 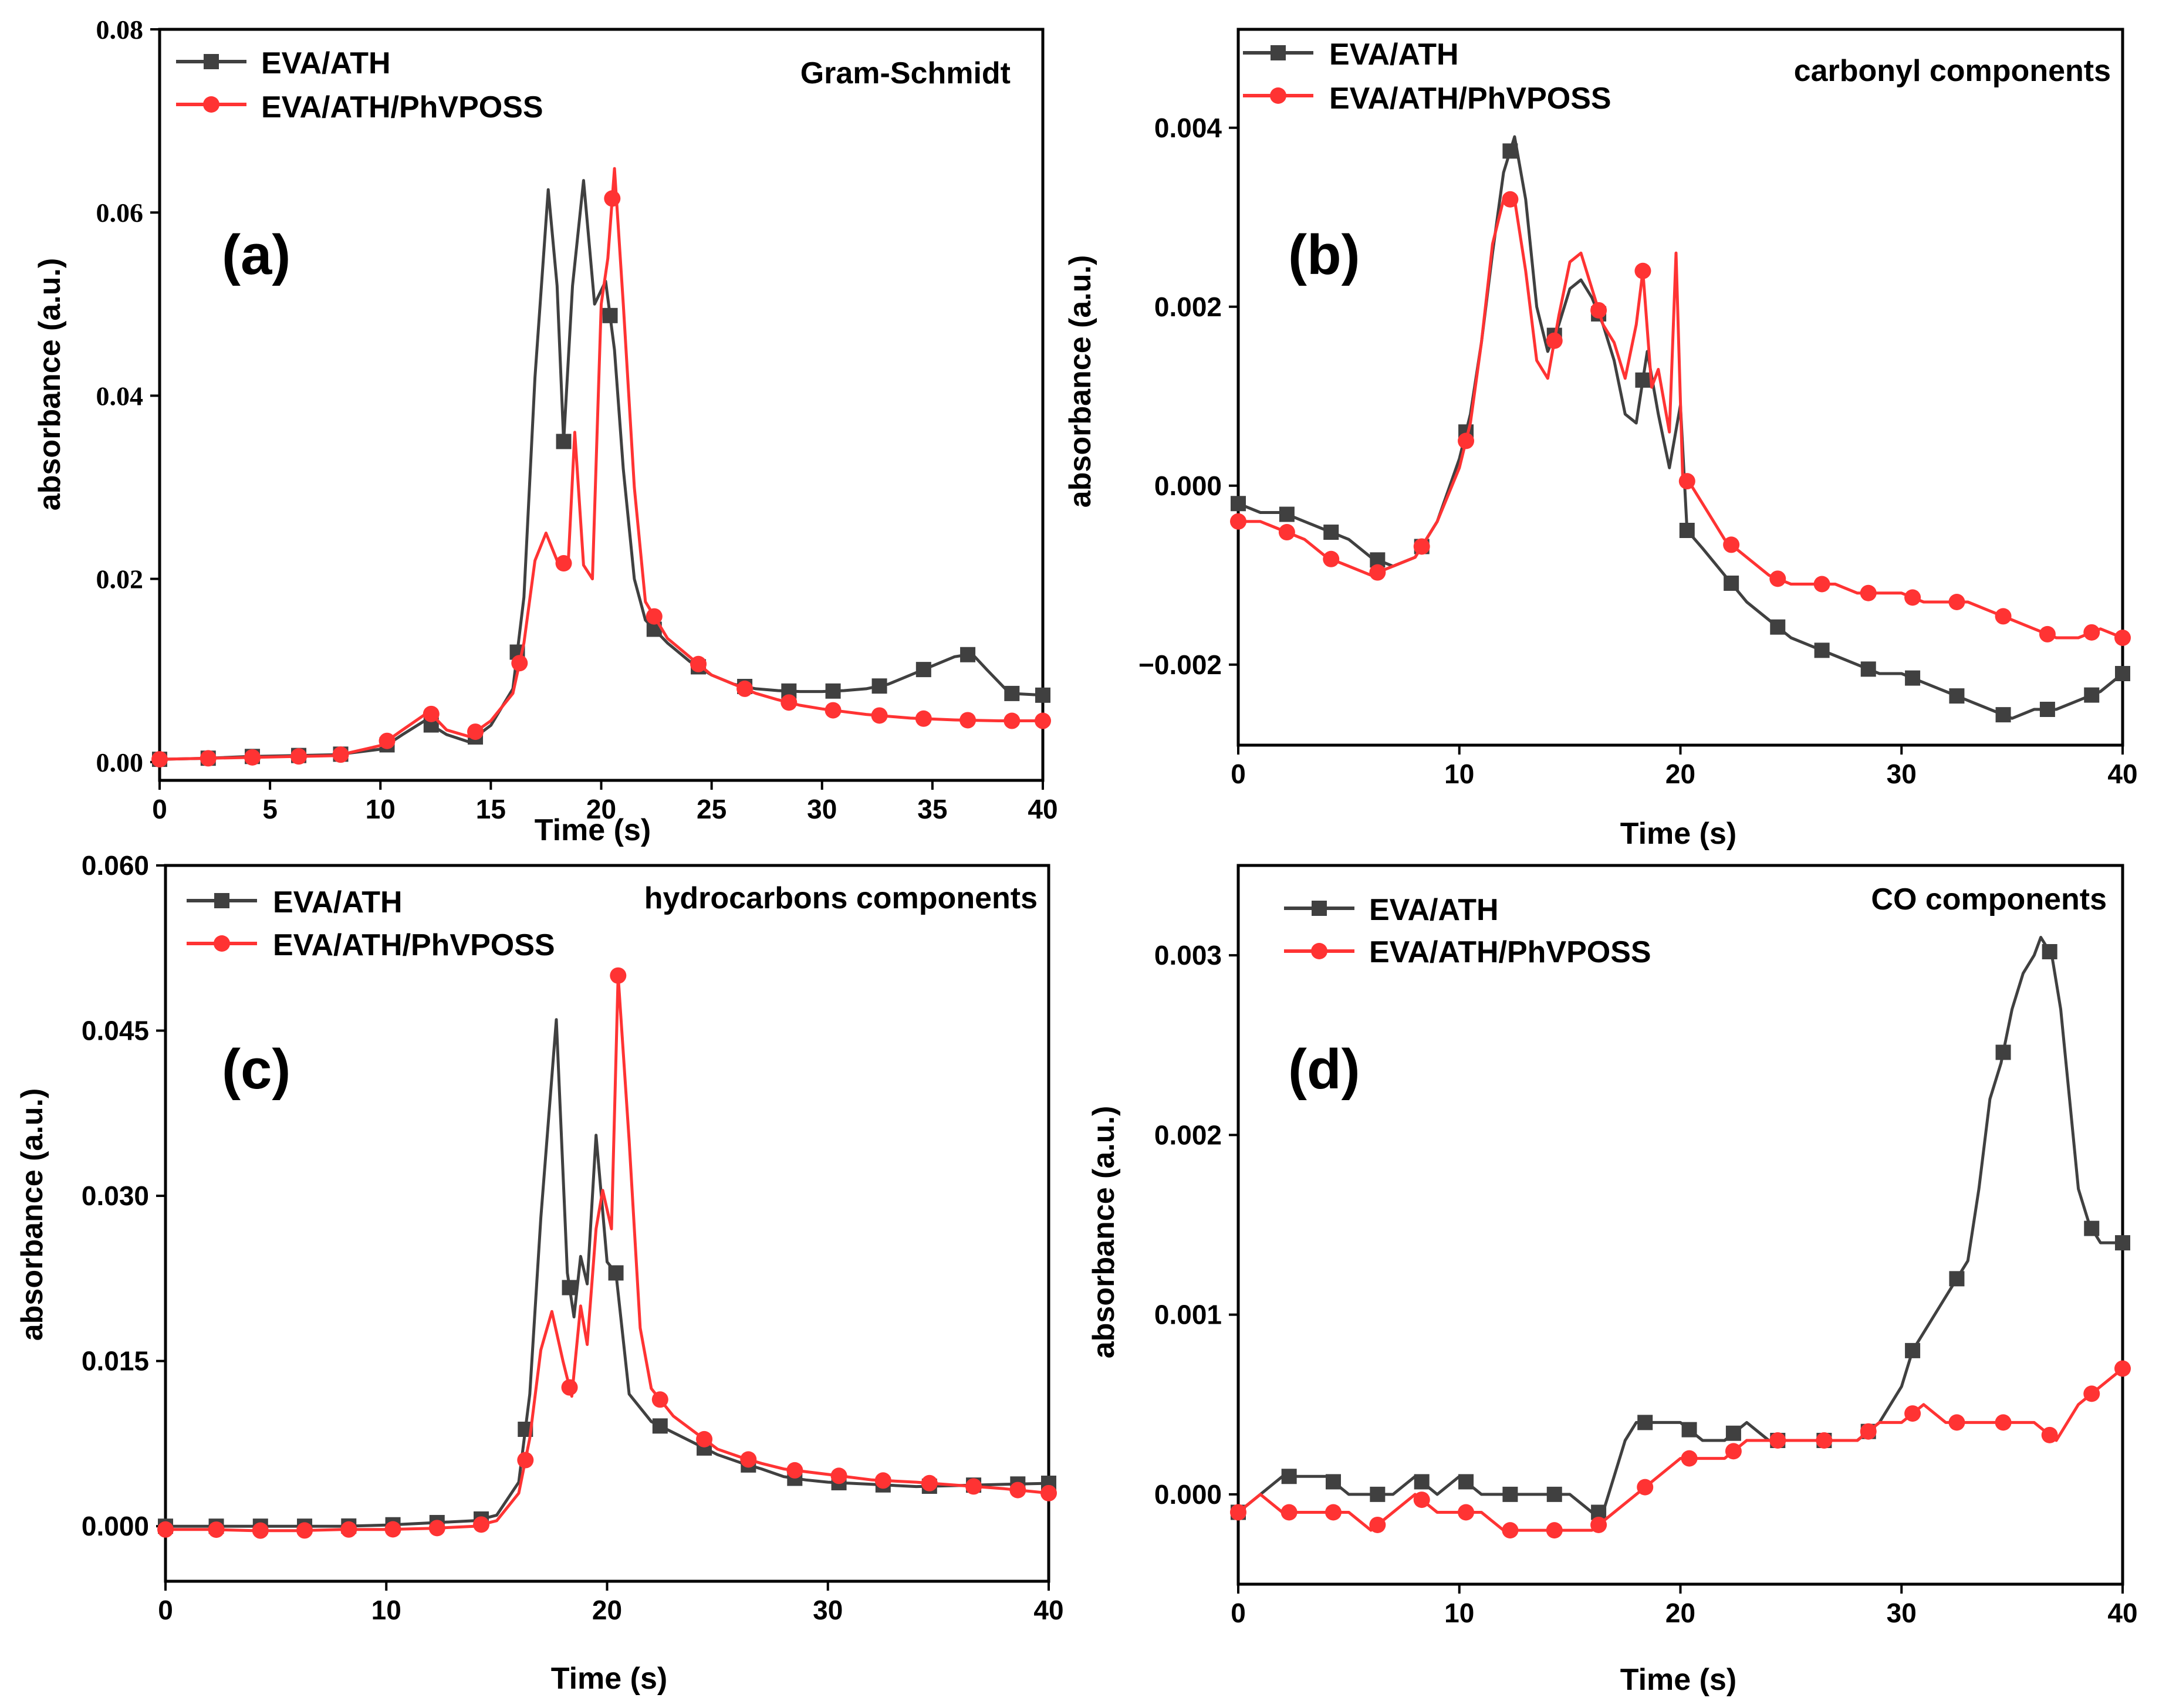 I want to click on panel-b-series-1-line, so click(x=1680, y=419).